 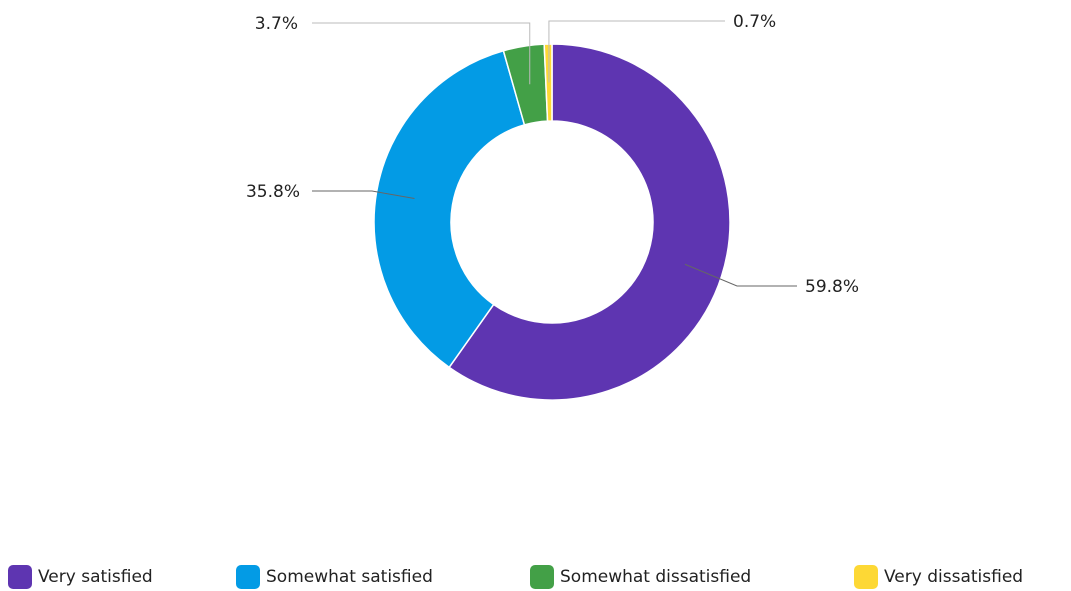 What do you see at coordinates (954, 577) in the screenshot?
I see `legend-label: Very dissatisfied` at bounding box center [954, 577].